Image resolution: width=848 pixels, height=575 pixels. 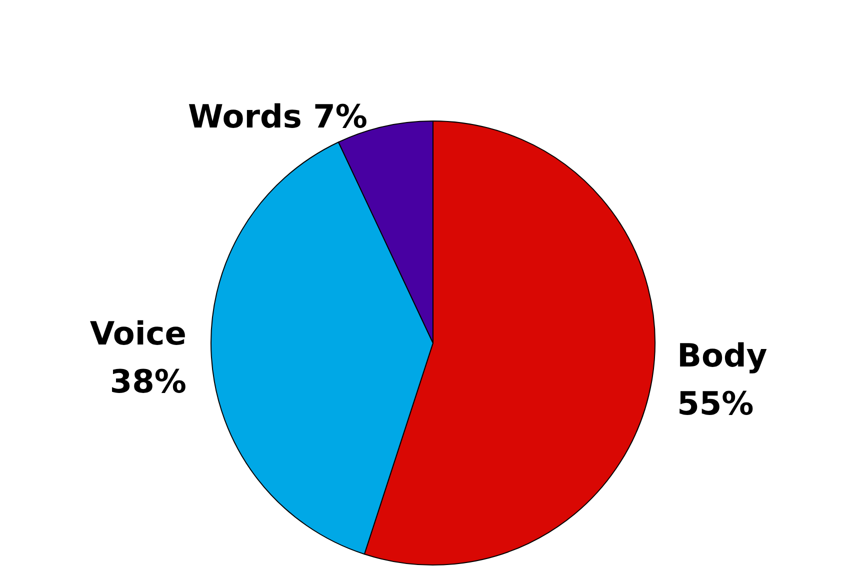 I want to click on data-label: 55%, so click(x=715, y=403).